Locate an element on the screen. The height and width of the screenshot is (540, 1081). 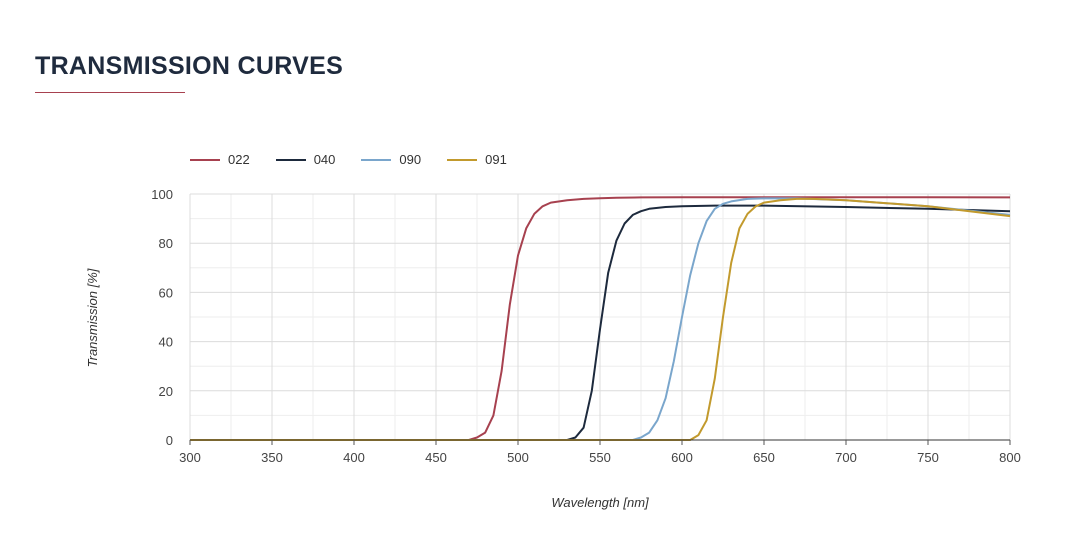
x-tick-label: 600 is located at coordinates (682, 457).